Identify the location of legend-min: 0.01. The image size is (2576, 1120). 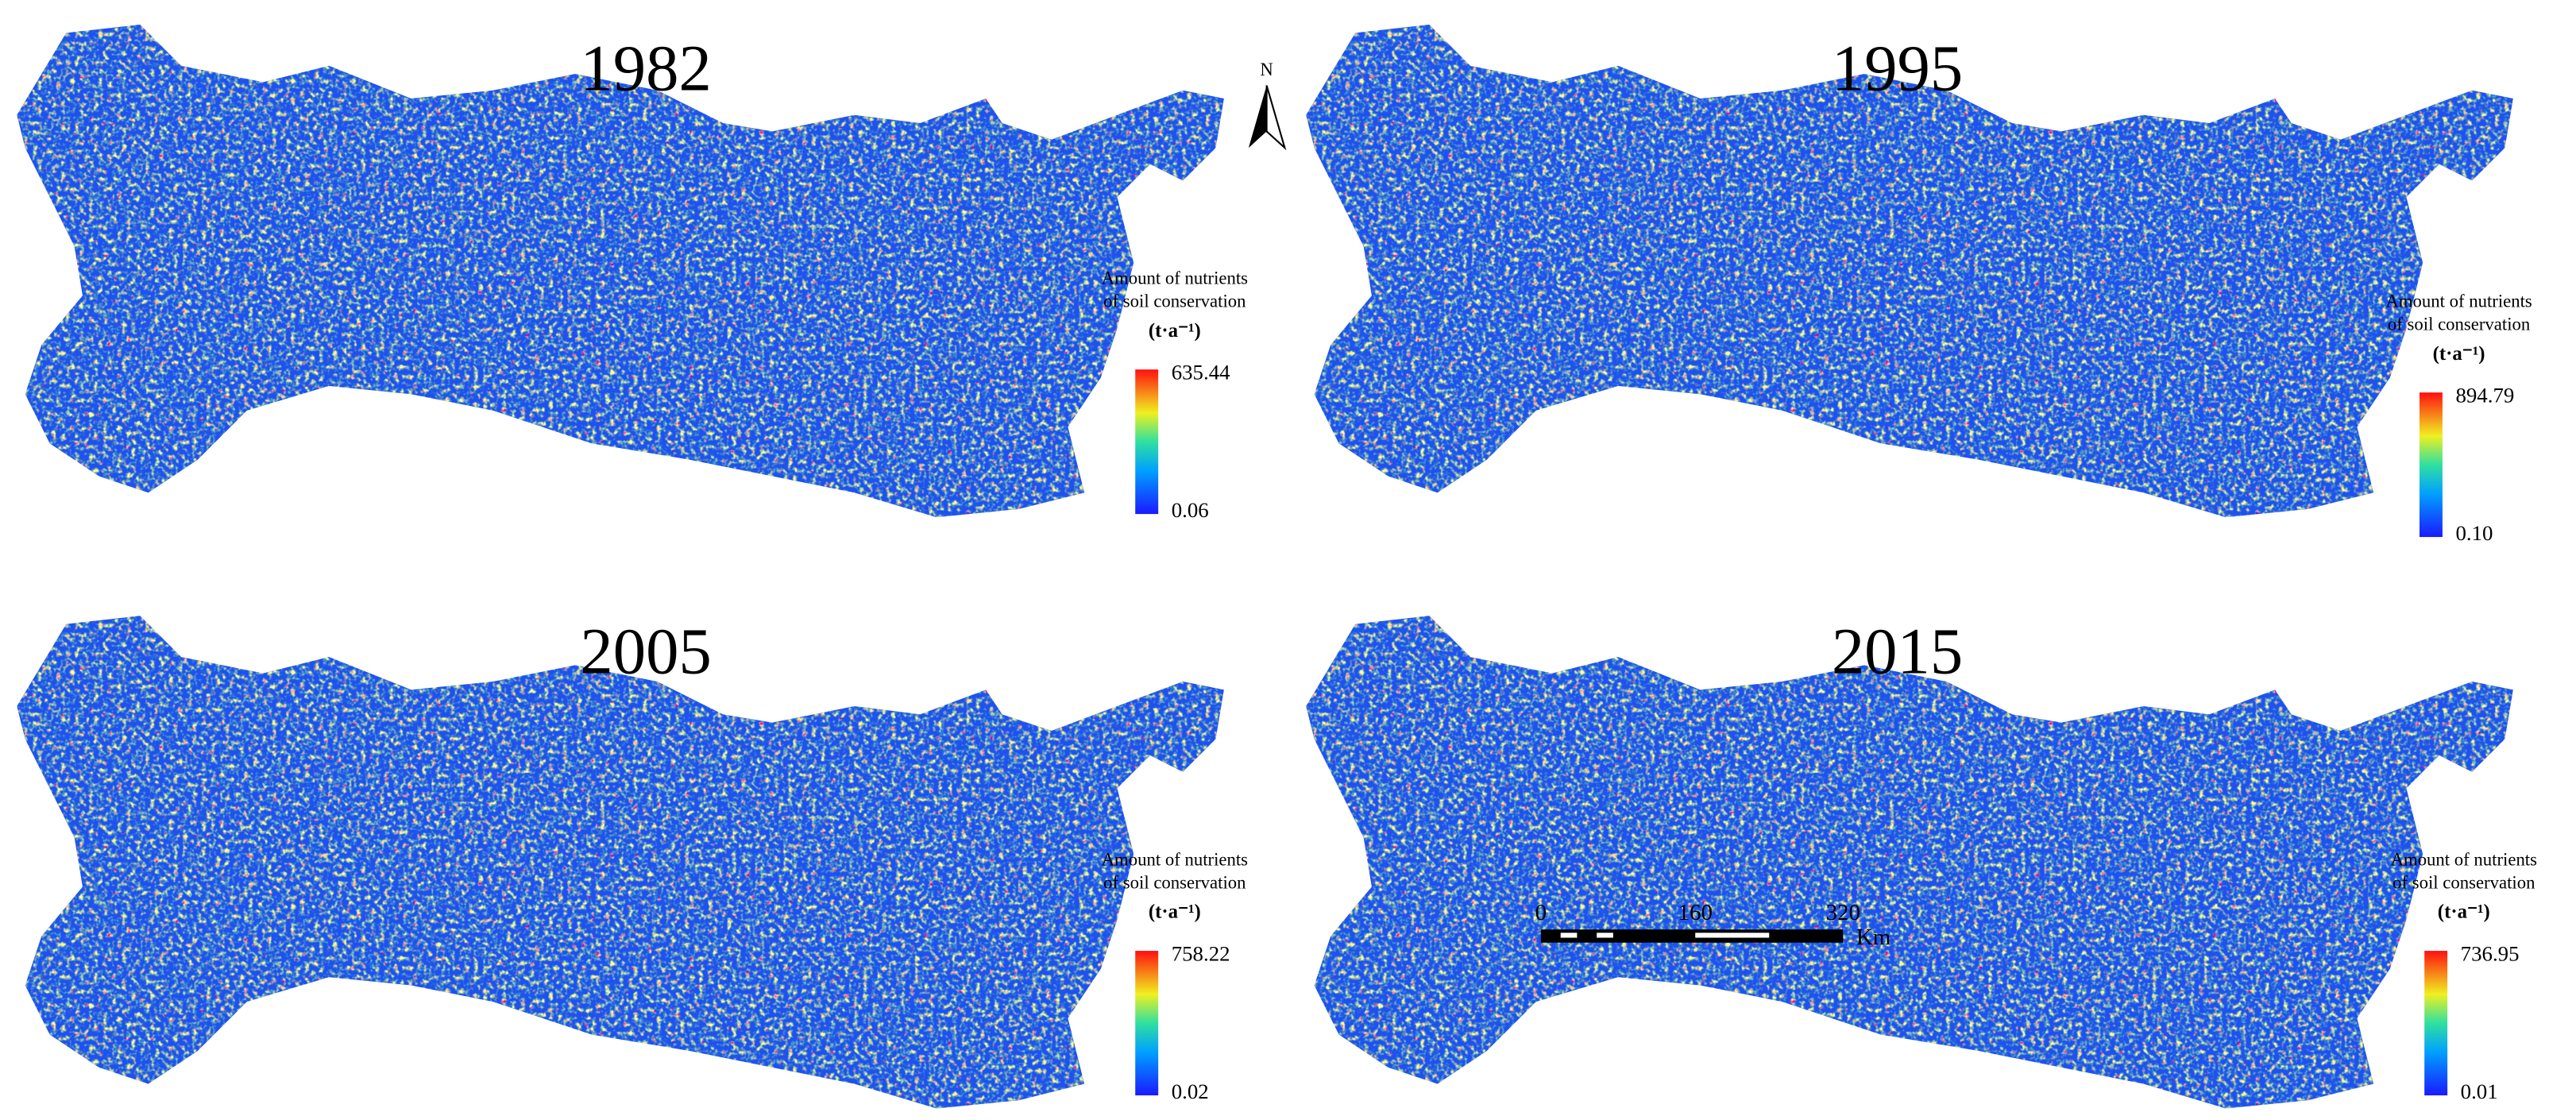
(2479, 1091).